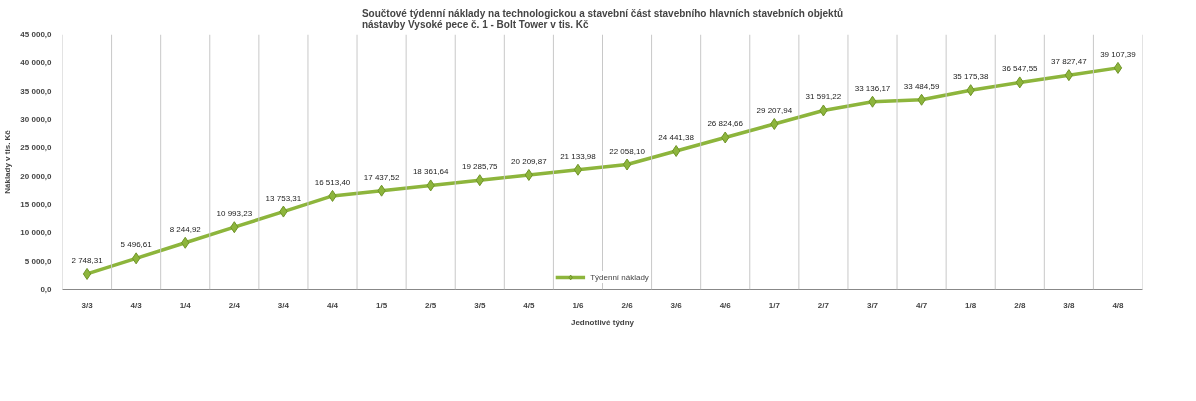 The width and height of the screenshot is (1196, 401). What do you see at coordinates (36, 119) in the screenshot?
I see `y-tick-label: 30 000,0` at bounding box center [36, 119].